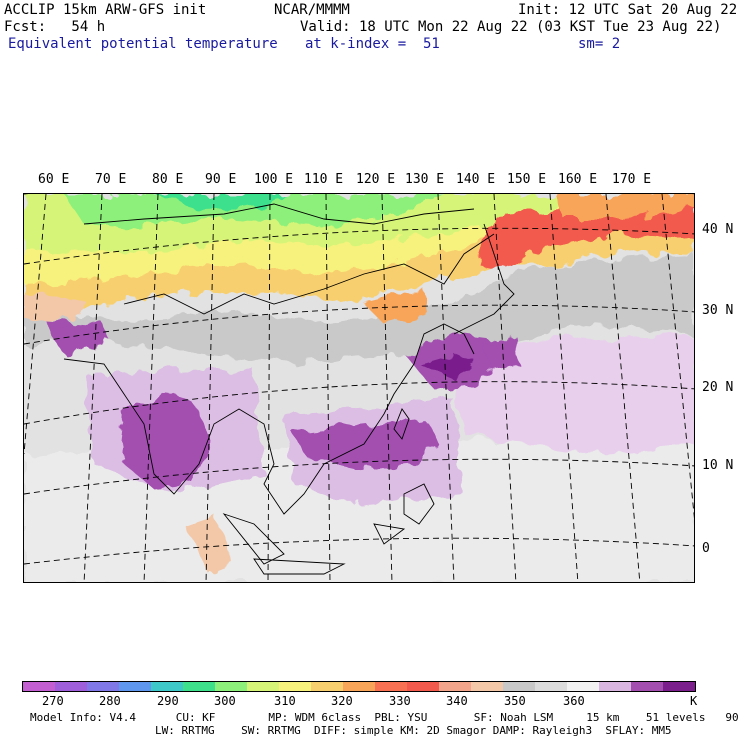 Image resolution: width=740 pixels, height=740 pixels. I want to click on header-model-title: ACCLIP 15km ARW-GFS init, so click(105, 10).